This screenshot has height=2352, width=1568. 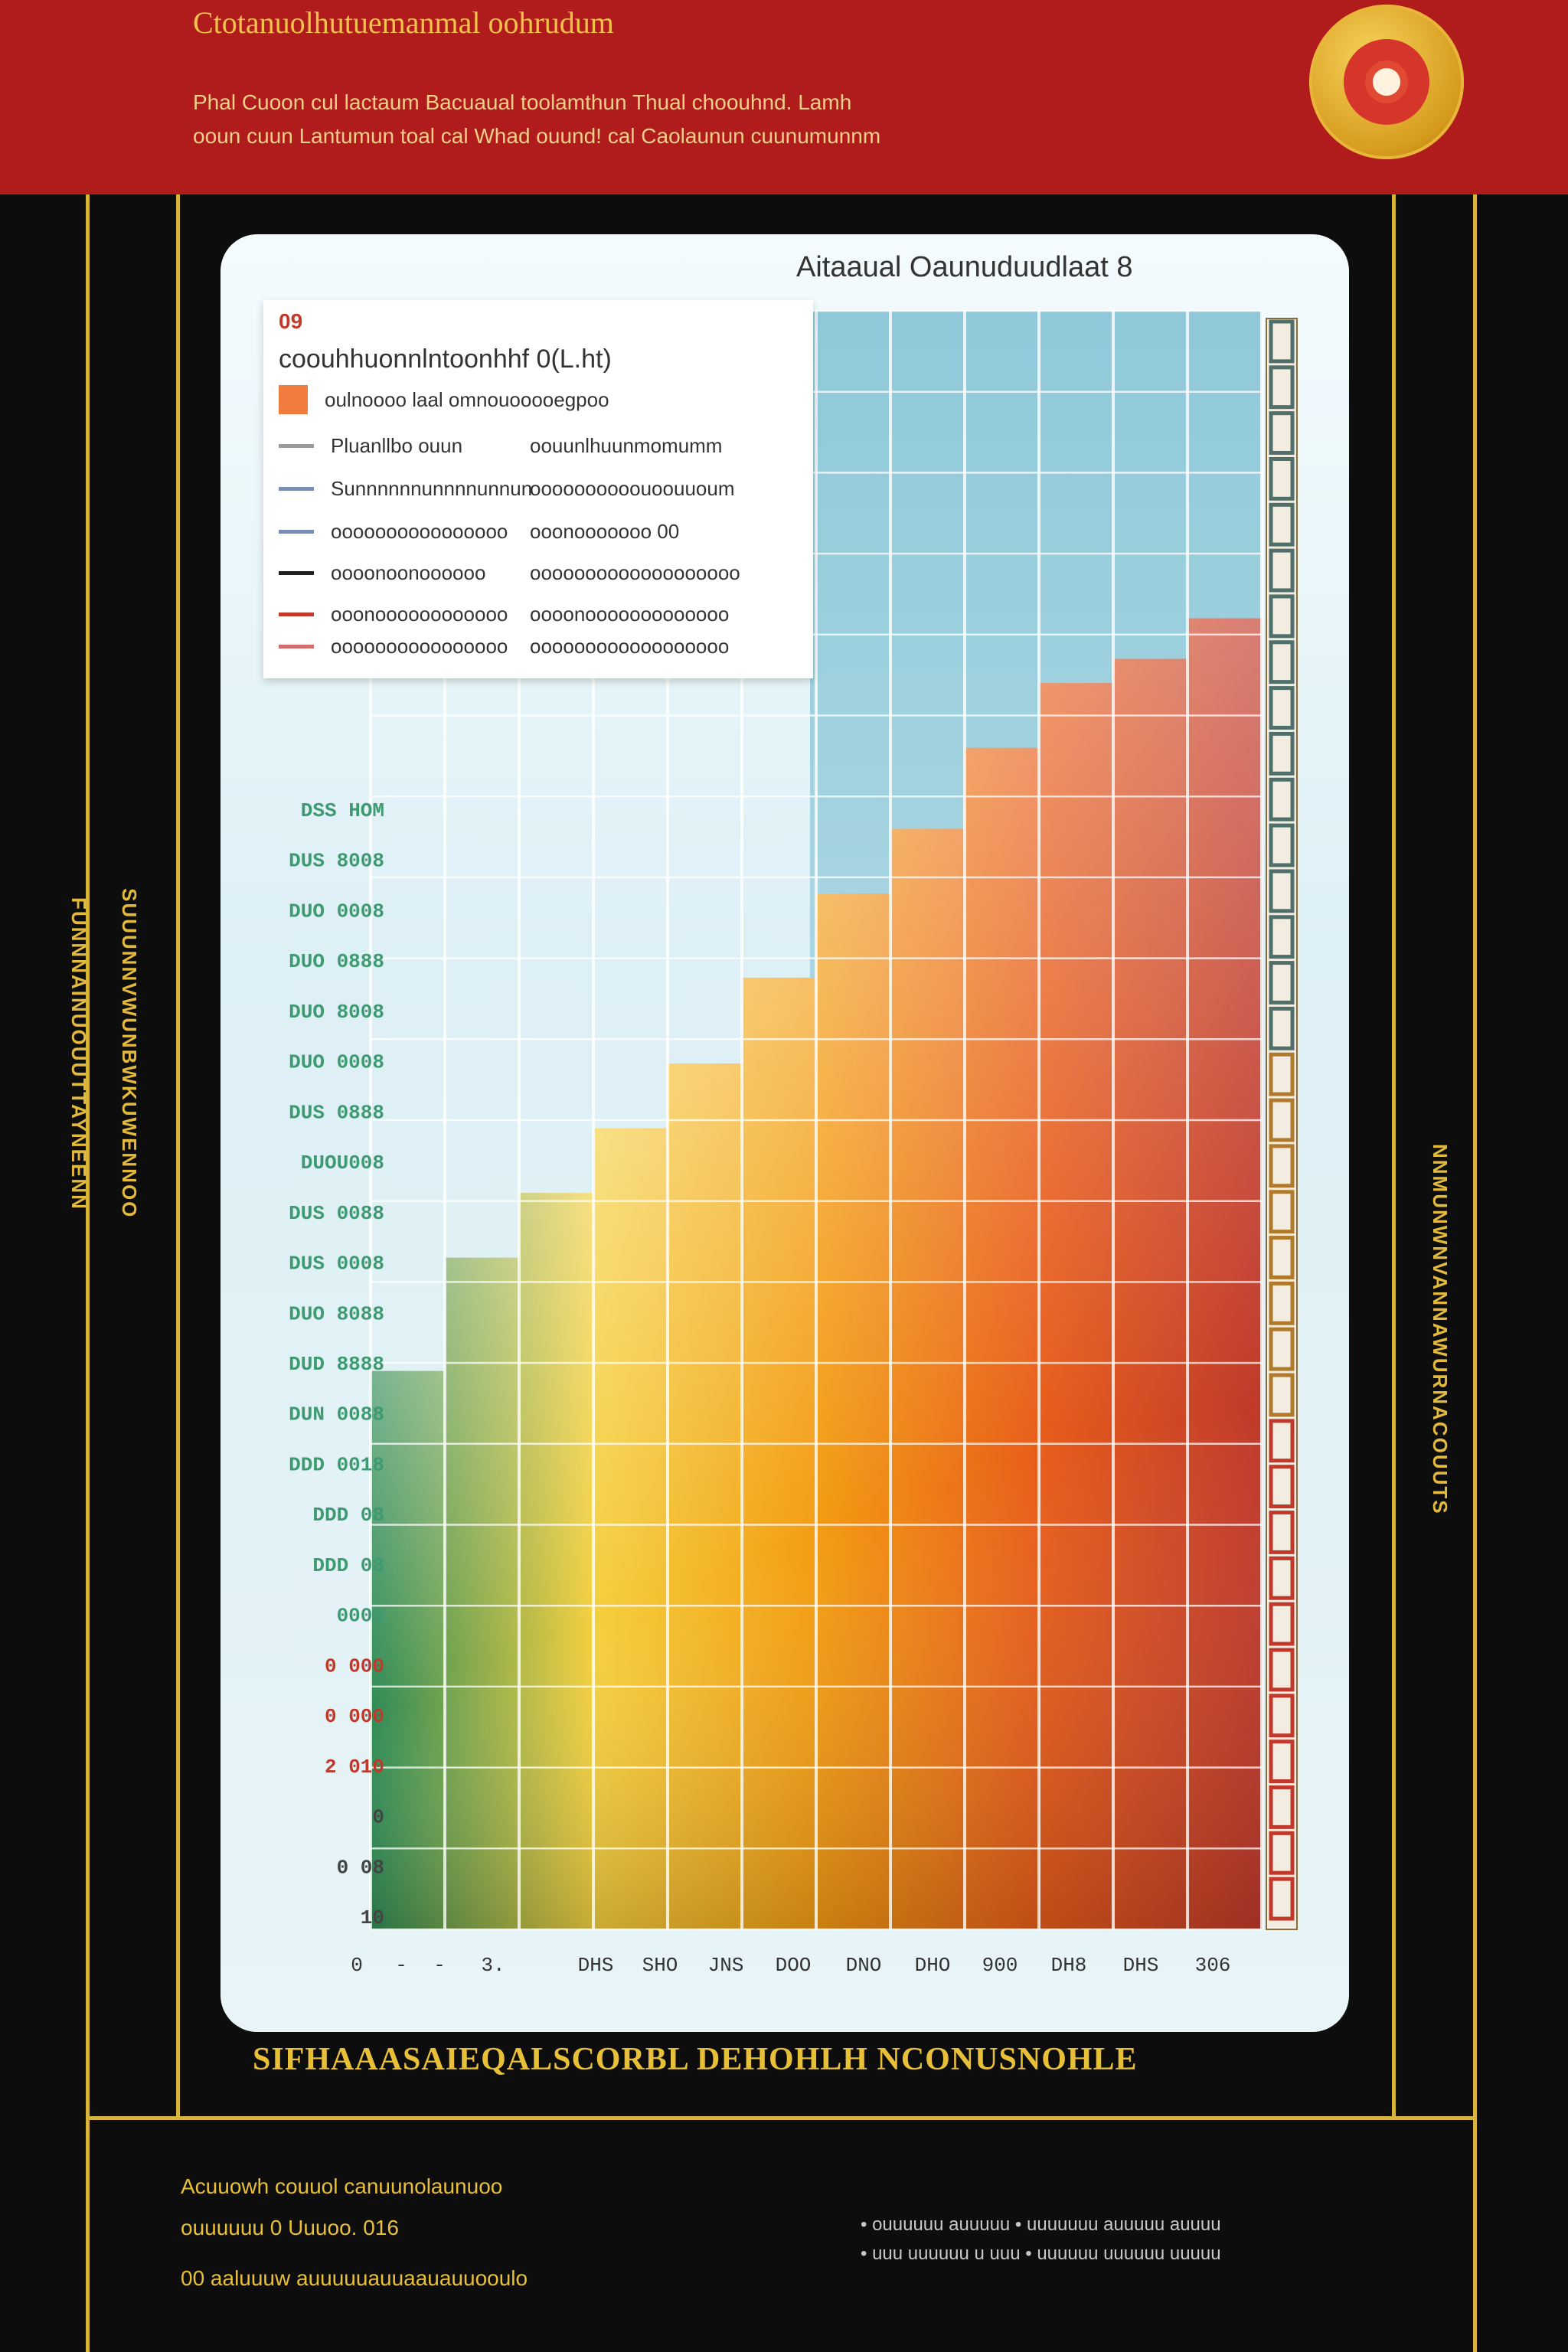 I want to click on x-tick-label: -, so click(x=401, y=1965).